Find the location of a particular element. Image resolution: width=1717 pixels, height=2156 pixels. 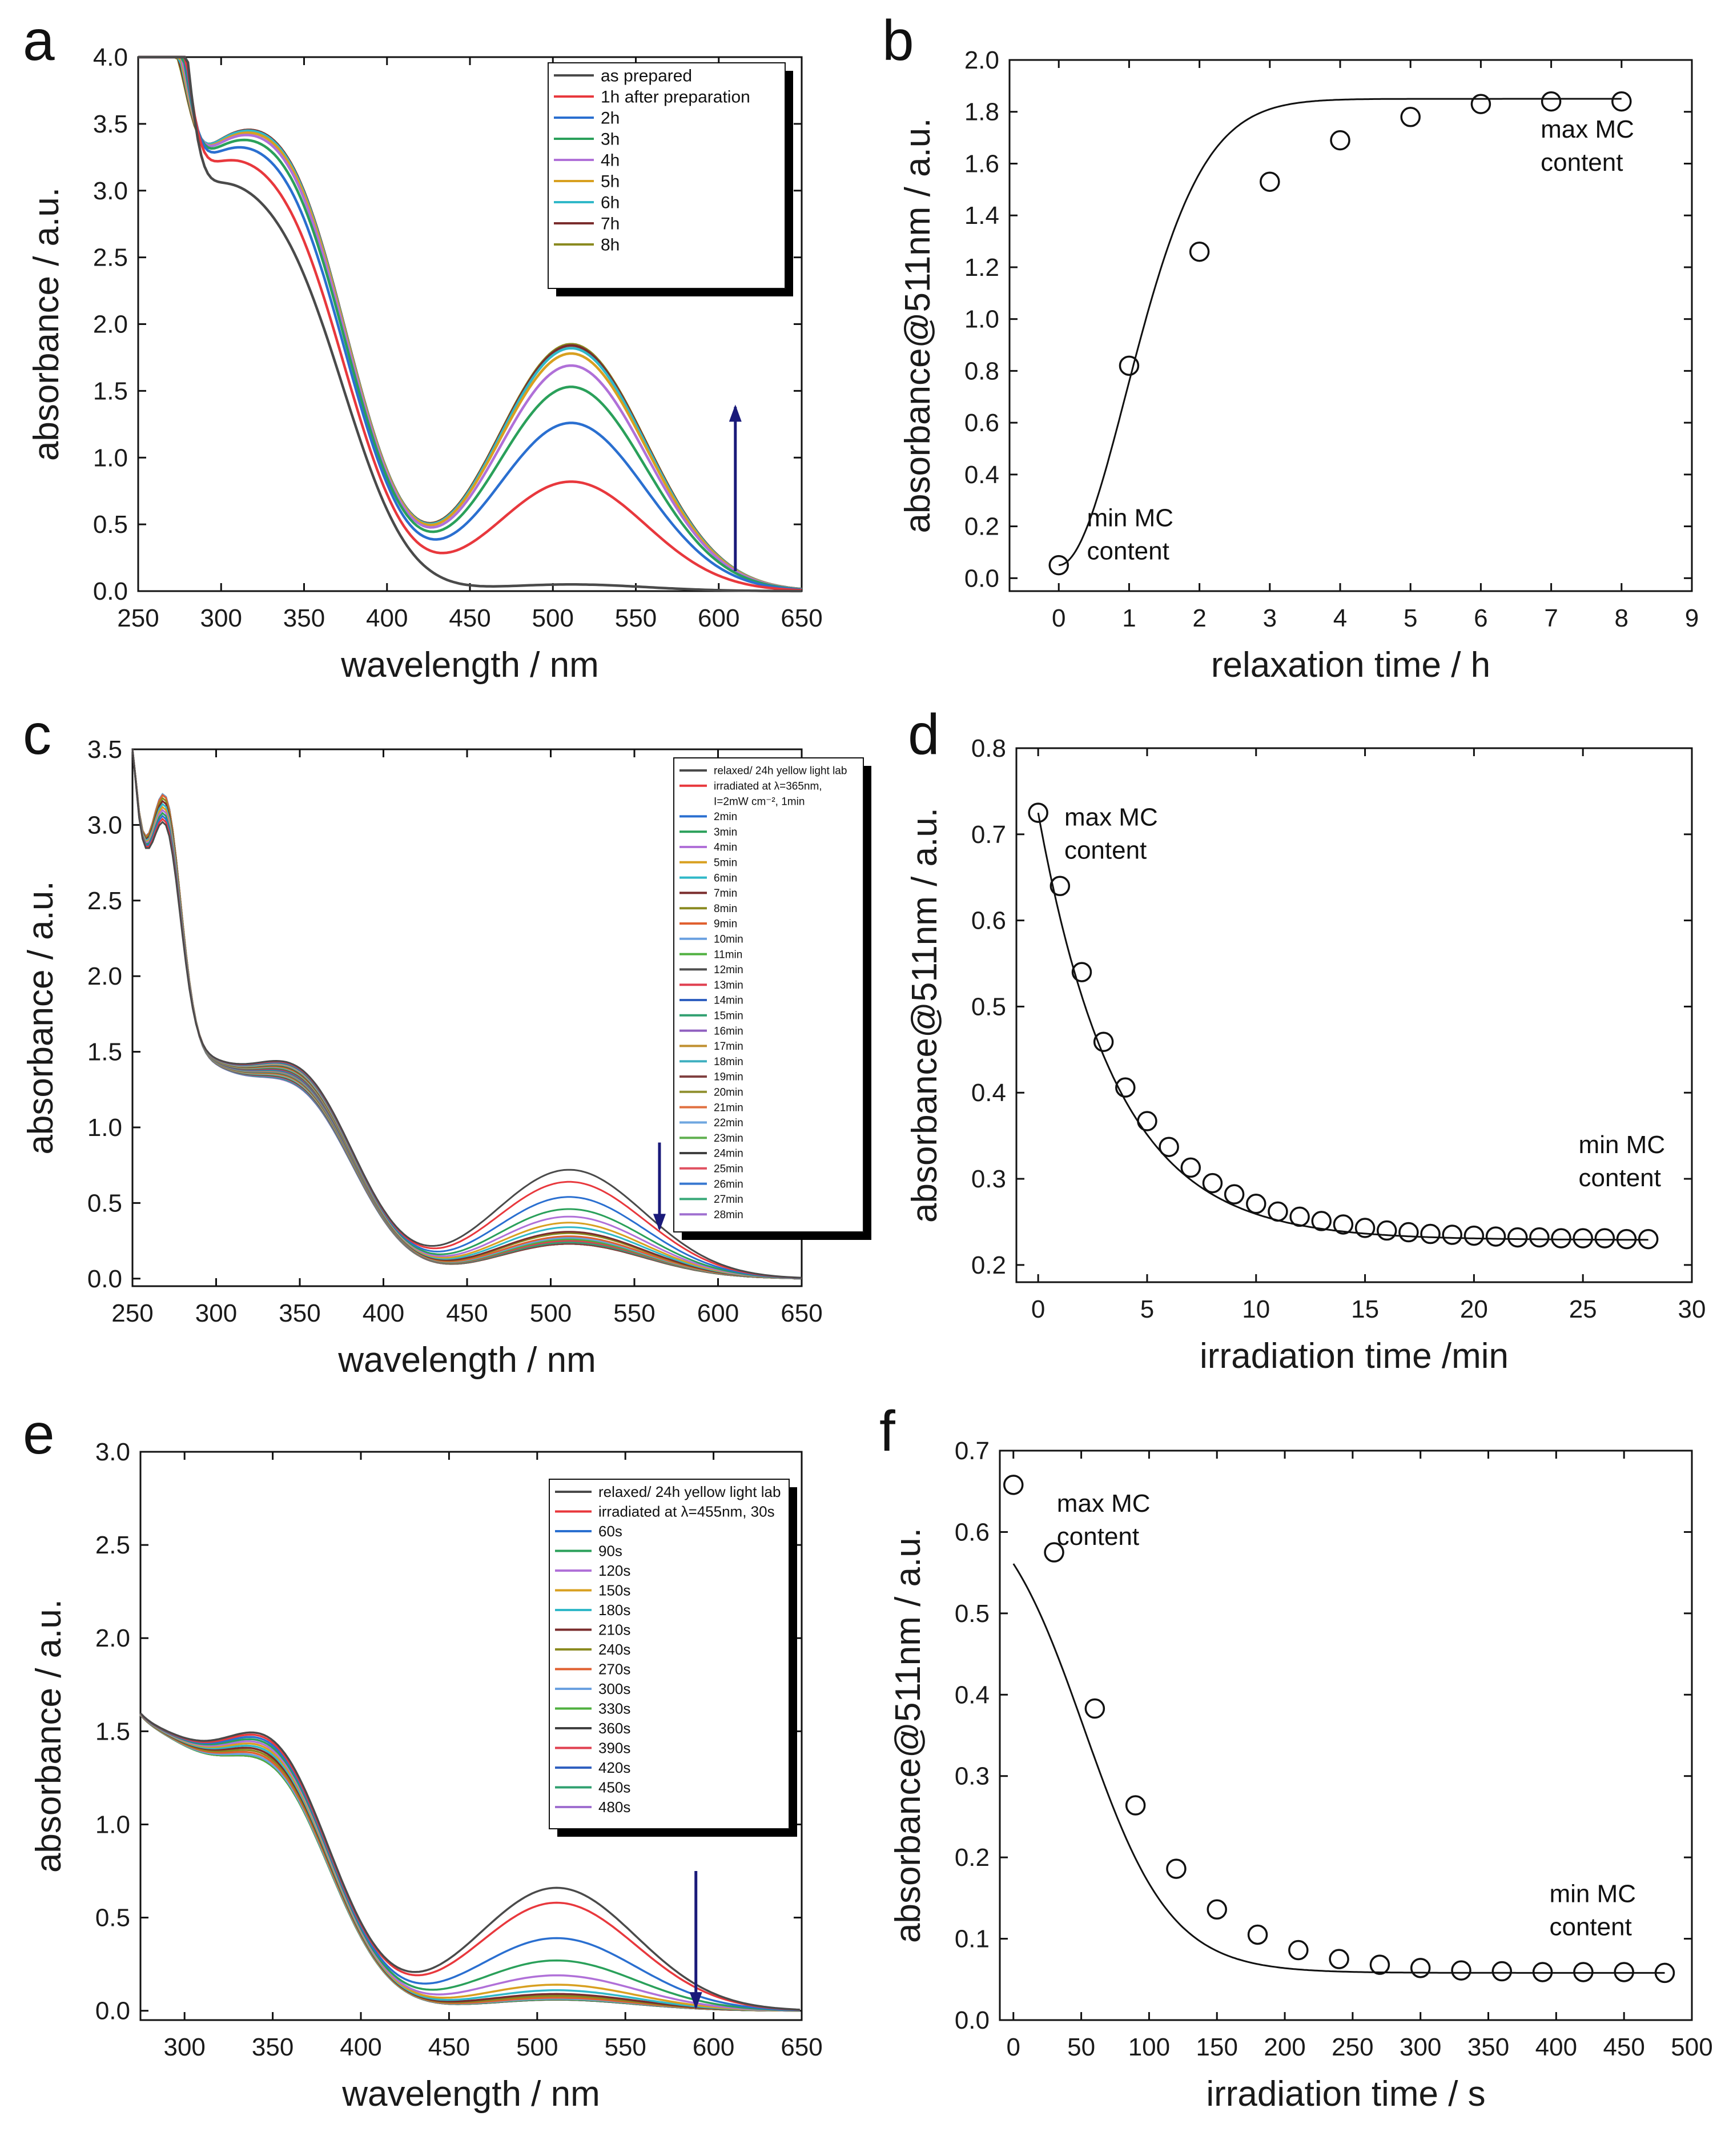

legend-entry: 150s is located at coordinates (614, 1590).